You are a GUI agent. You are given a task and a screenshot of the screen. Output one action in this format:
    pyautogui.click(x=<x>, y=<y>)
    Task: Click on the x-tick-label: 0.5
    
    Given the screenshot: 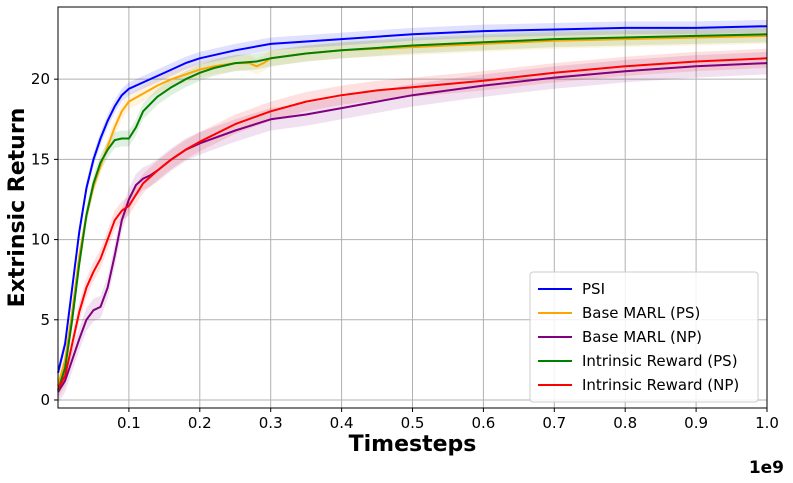 What is the action you would take?
    pyautogui.click(x=413, y=423)
    